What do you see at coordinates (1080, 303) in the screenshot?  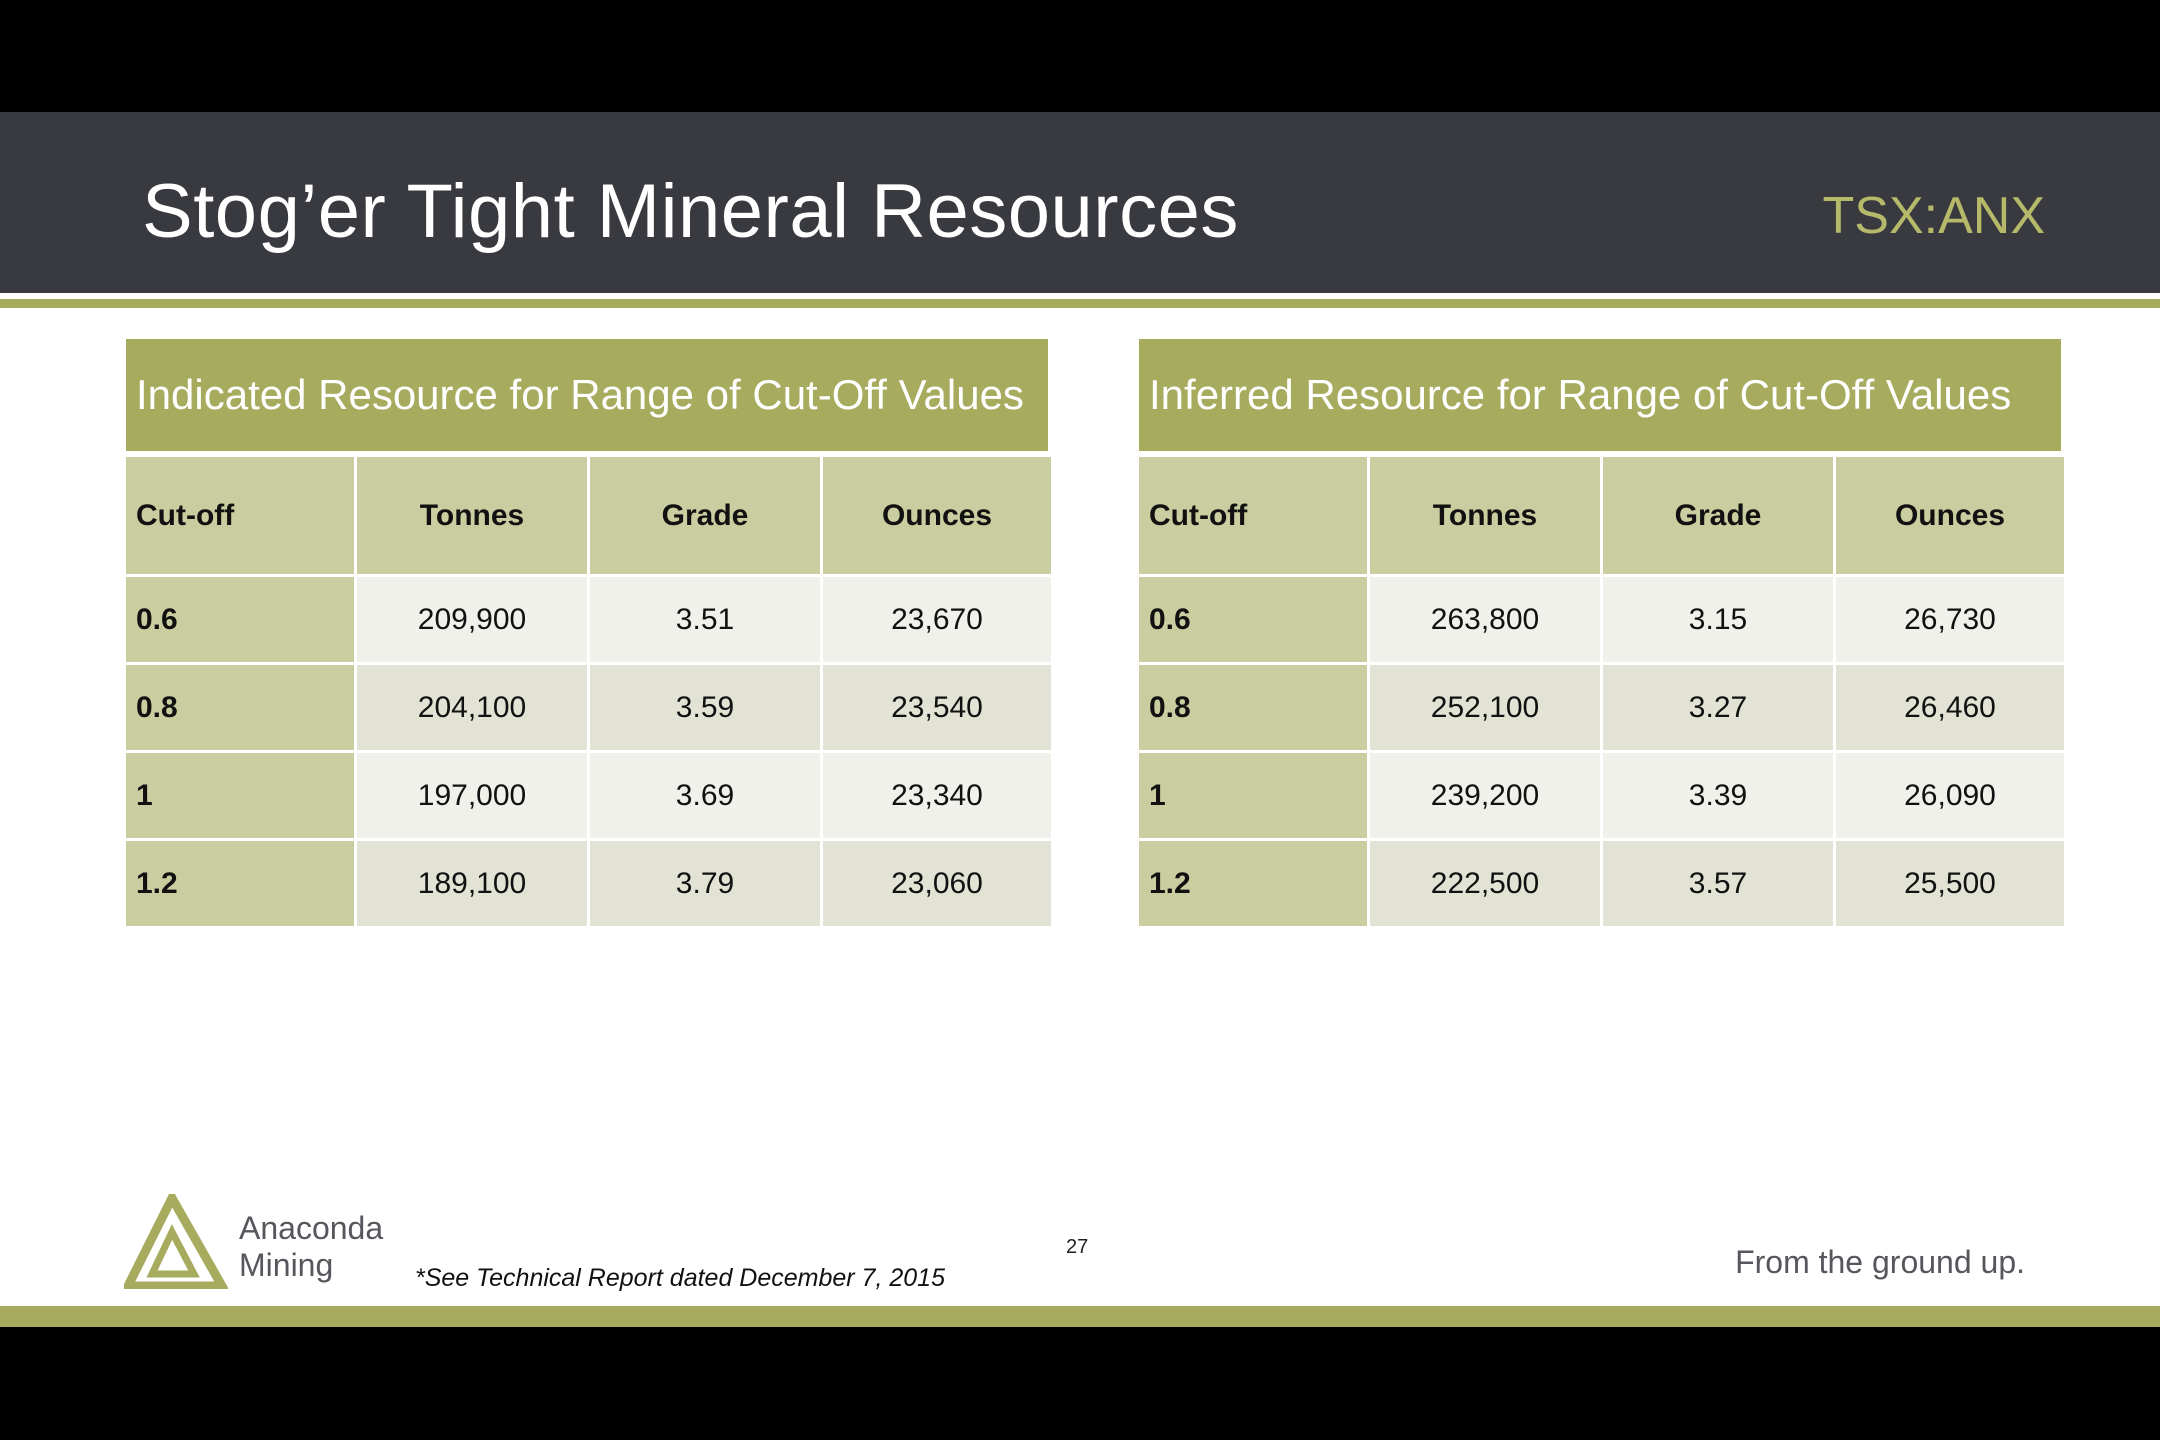 I see `header-accent-stripe` at bounding box center [1080, 303].